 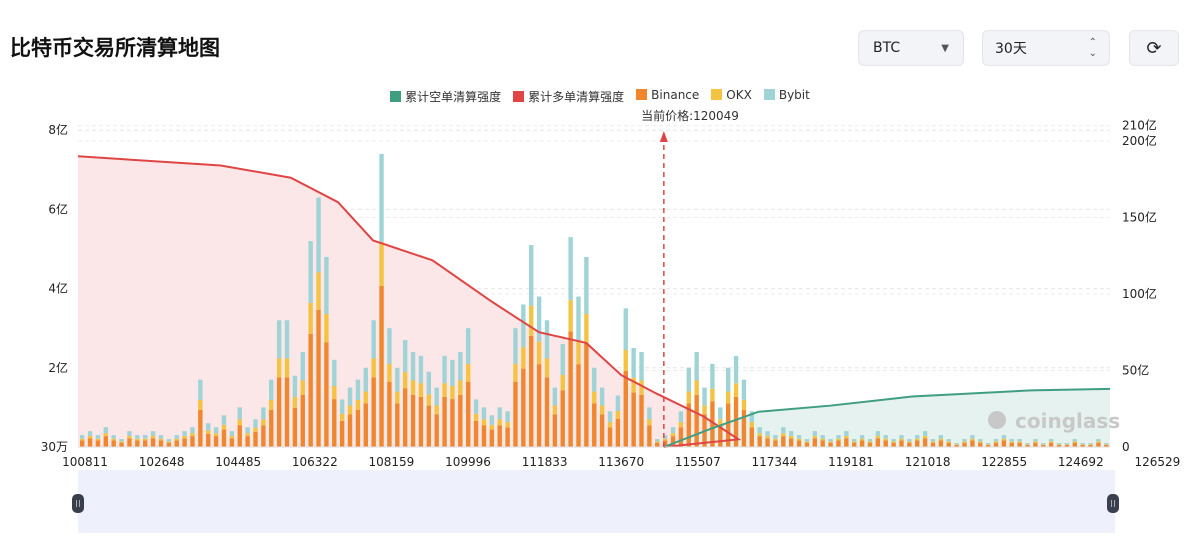 I want to click on x-tick: 124692, so click(x=1081, y=462).